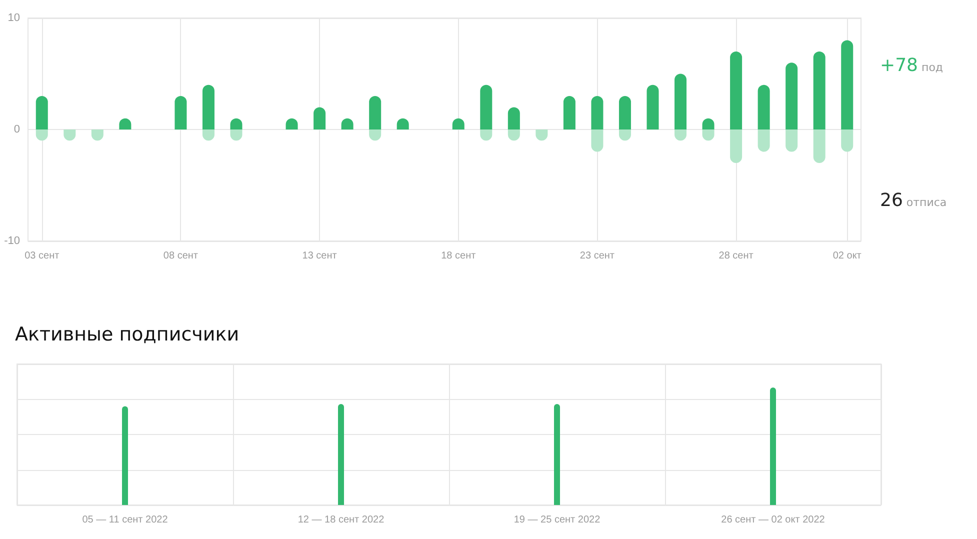 This screenshot has height=539, width=977. I want to click on x-tick-label: 08 сент, so click(180, 256).